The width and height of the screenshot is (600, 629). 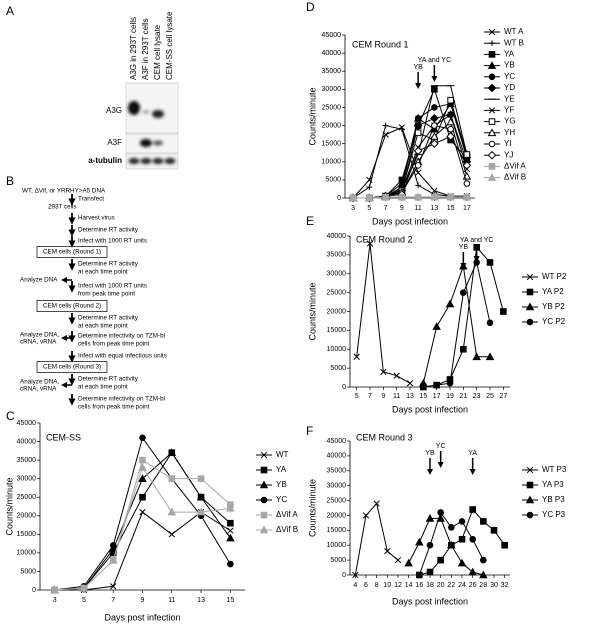 What do you see at coordinates (366, 585) in the screenshot?
I see `x-tick-label: 6` at bounding box center [366, 585].